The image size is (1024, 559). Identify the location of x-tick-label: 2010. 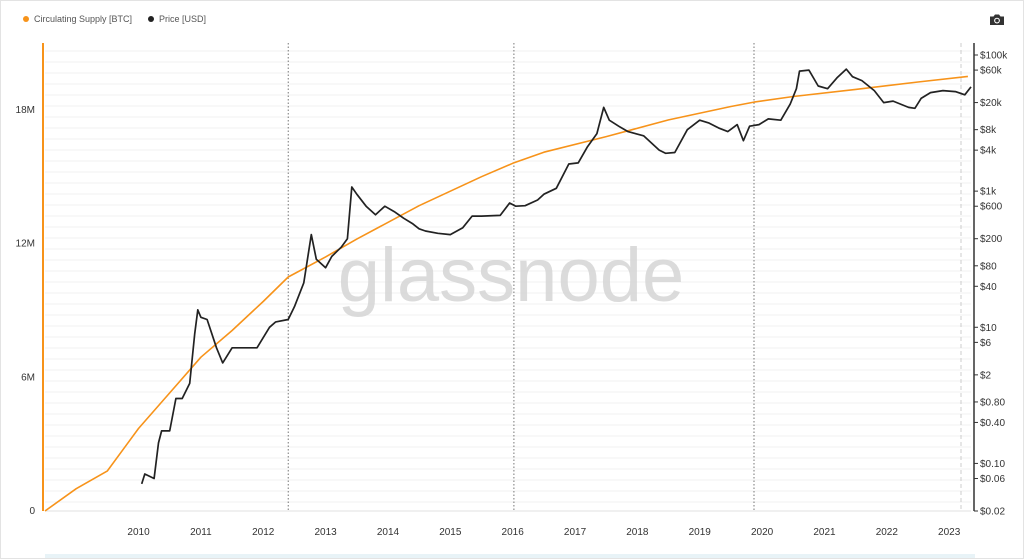
(138, 532).